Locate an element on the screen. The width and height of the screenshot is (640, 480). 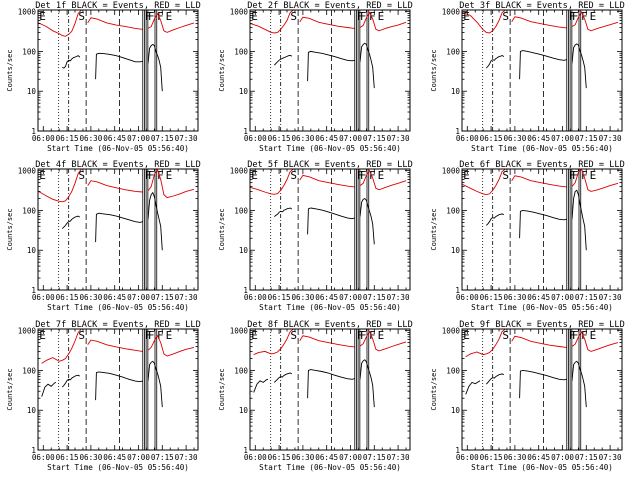
panel-title: Det 1f BLACK = Events, RED = LLD is located at coordinates (118, 6).